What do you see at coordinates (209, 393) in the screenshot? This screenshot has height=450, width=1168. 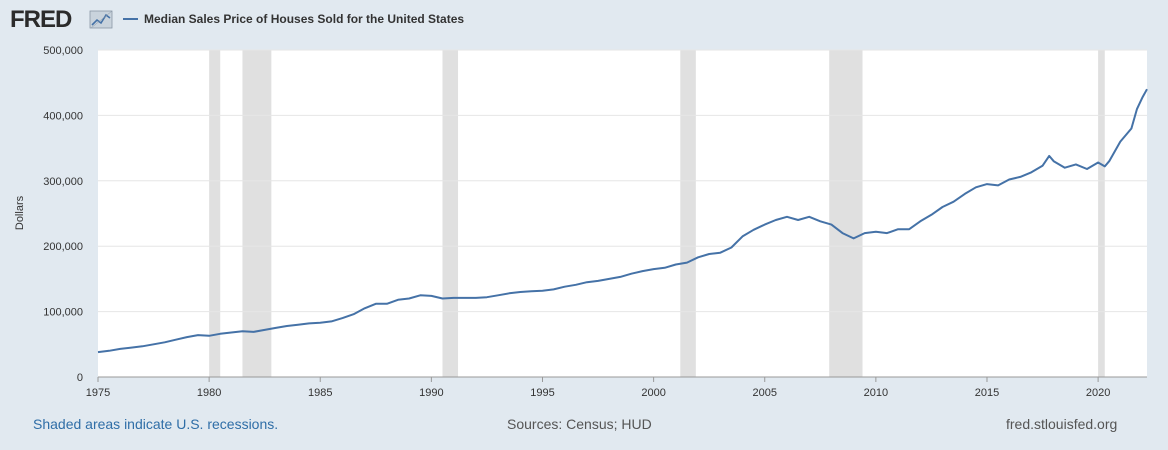 I see `x-tick-label: 1980` at bounding box center [209, 393].